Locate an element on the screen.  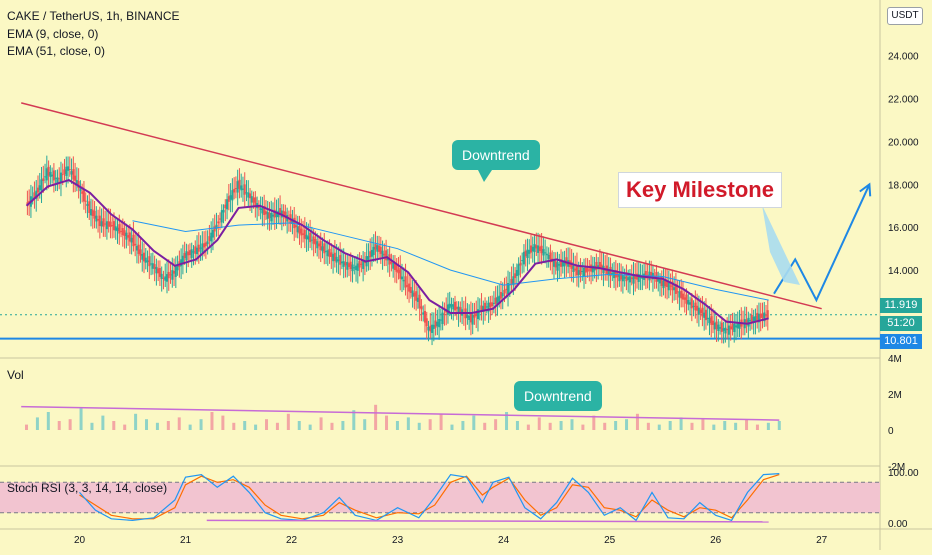
ema-fast-legend: EMA (9, close, 0) is located at coordinates (53, 34).